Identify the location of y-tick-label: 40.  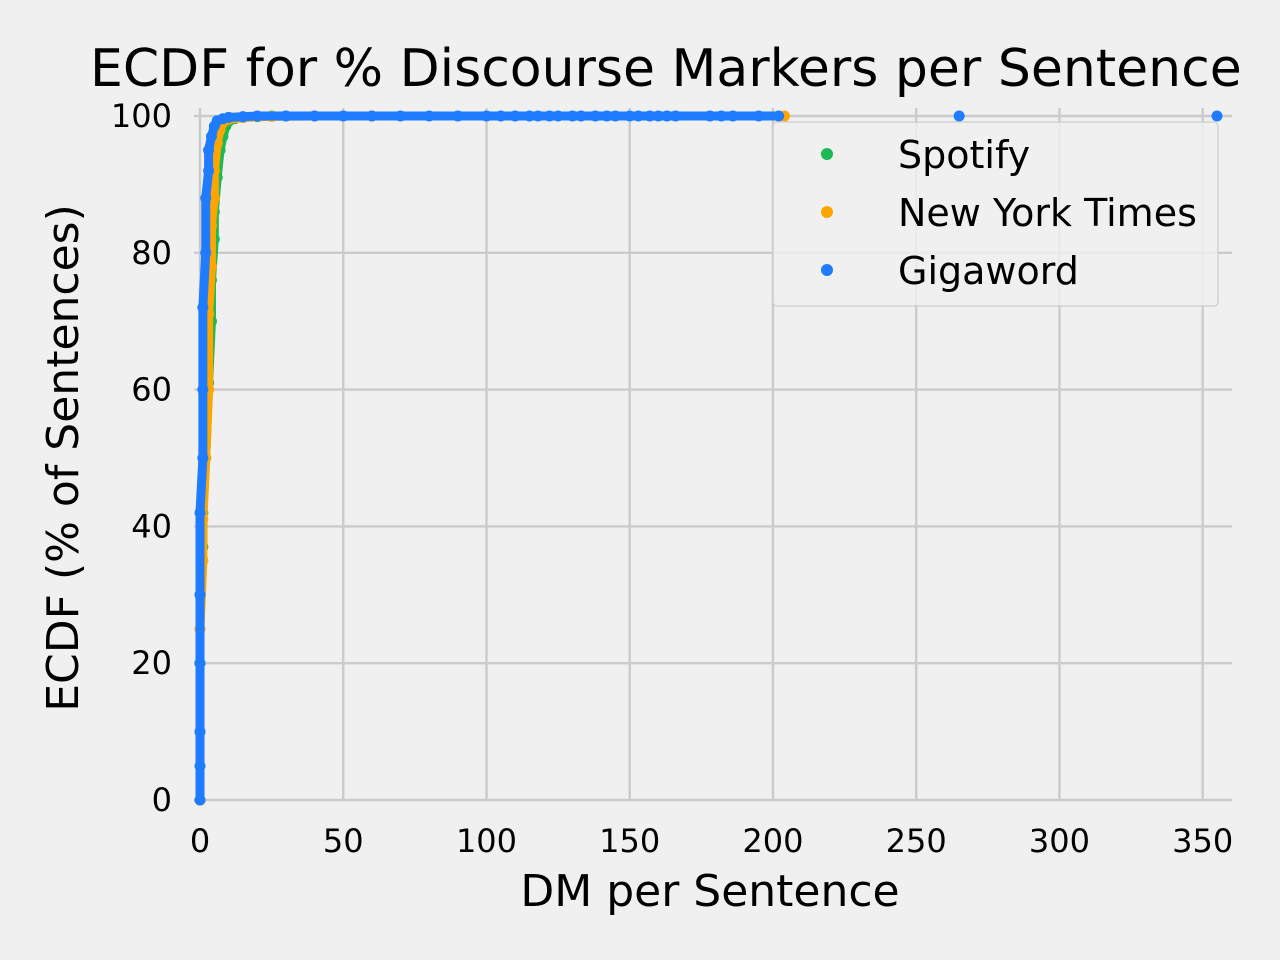
(151, 526).